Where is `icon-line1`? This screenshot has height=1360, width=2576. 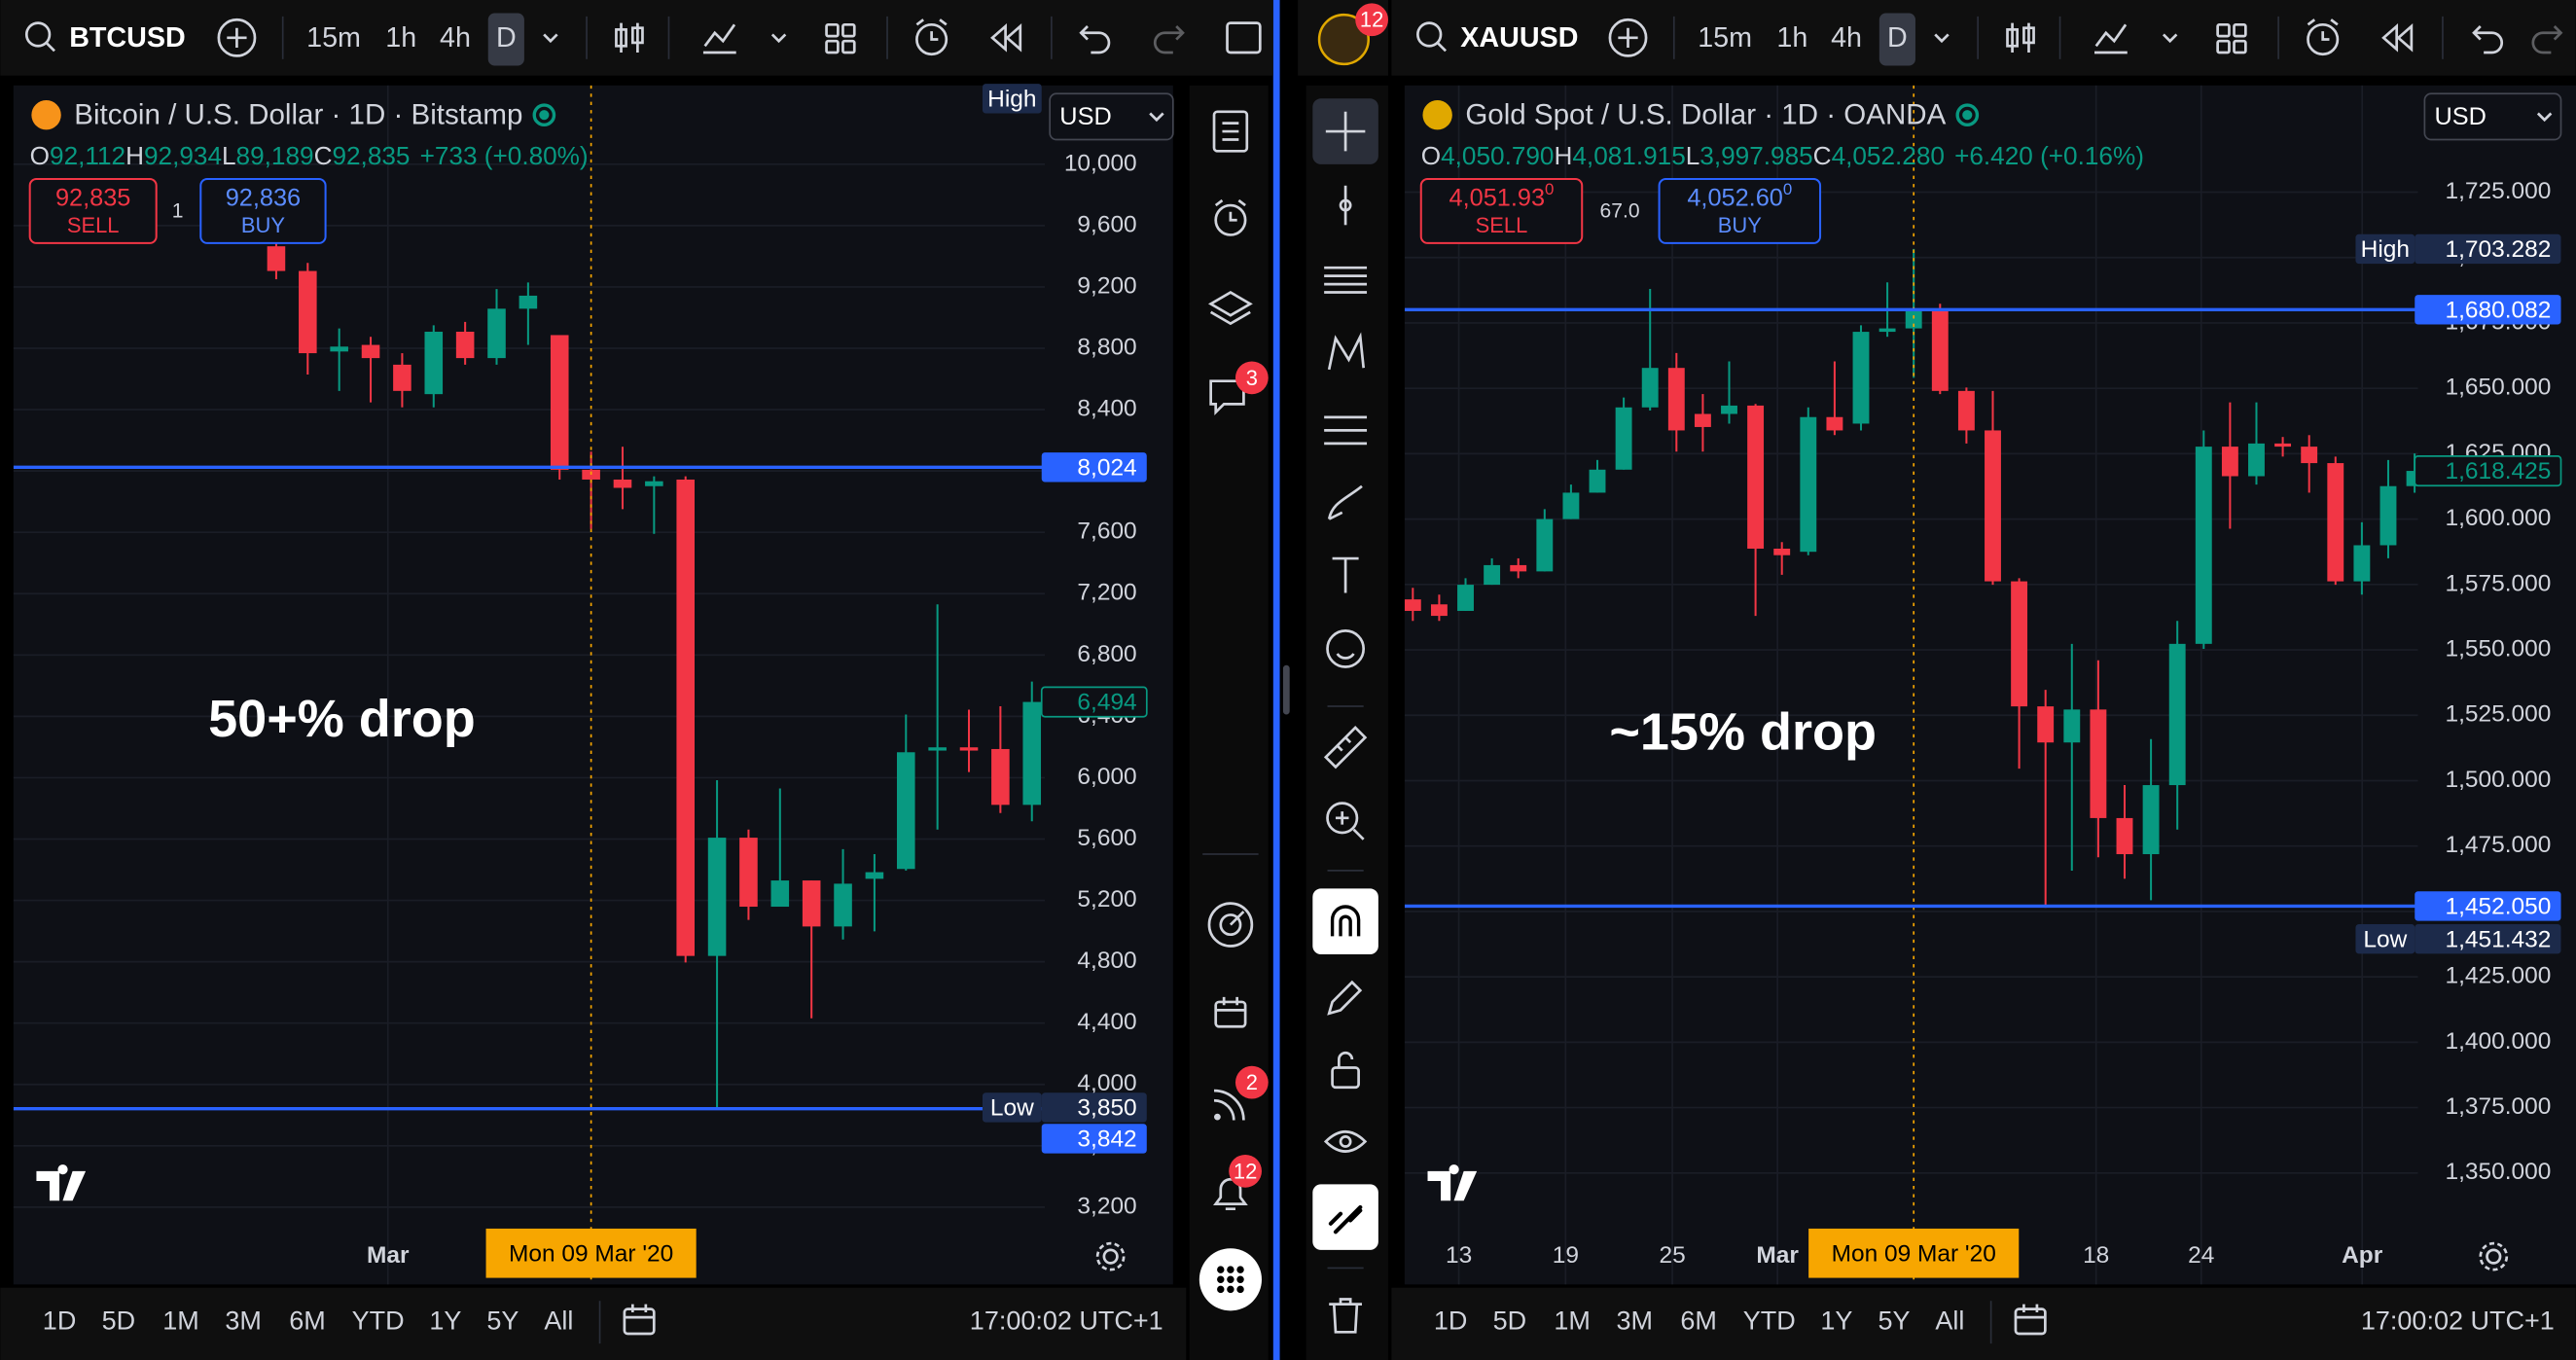 icon-line1 is located at coordinates (1345, 205).